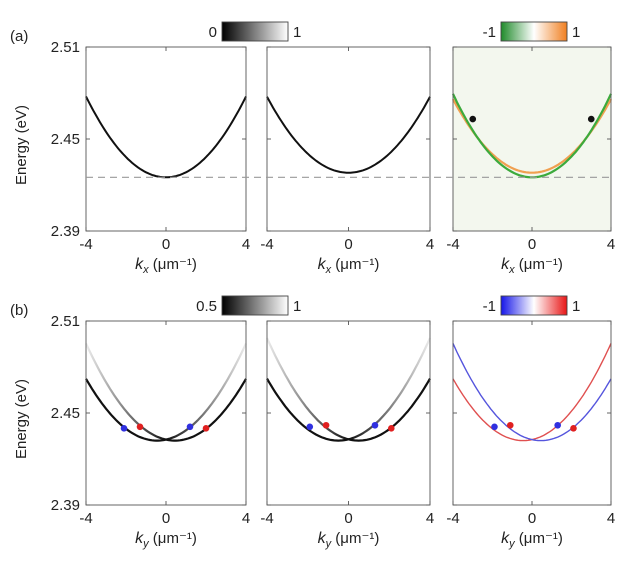 The height and width of the screenshot is (566, 623). I want to click on panel-3: -4 0 4 kx (μm⁻¹) -1 1, so click(530, 148).